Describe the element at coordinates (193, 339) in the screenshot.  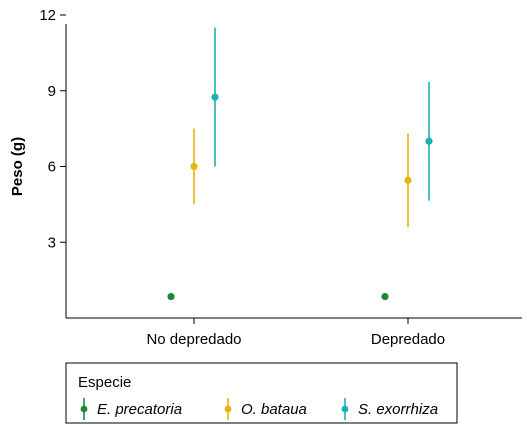
I see `x-tick-label: No depredado` at that location.